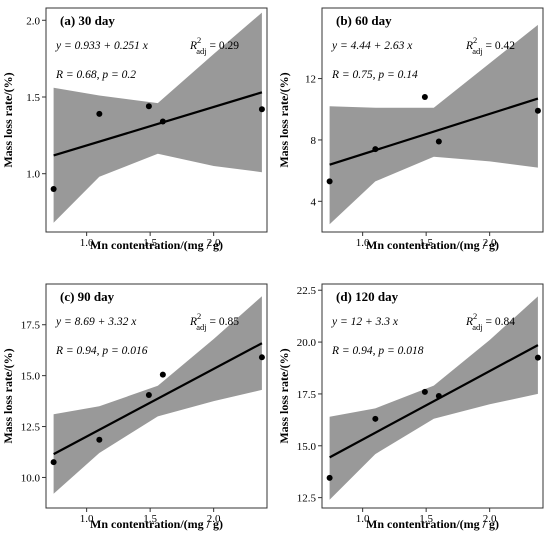  What do you see at coordinates (364, 20) in the screenshot?
I see `panel-title: (b) 60 day` at bounding box center [364, 20].